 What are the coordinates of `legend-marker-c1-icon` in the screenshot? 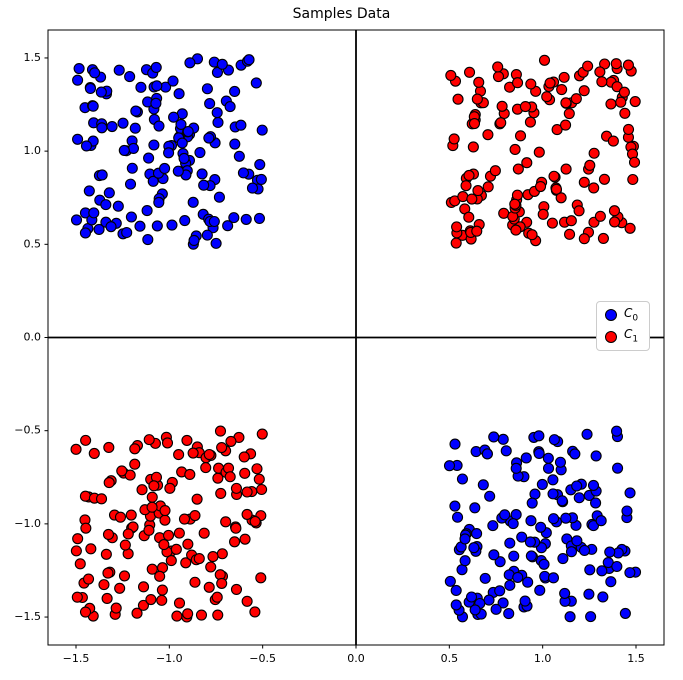 It's located at (611, 336).